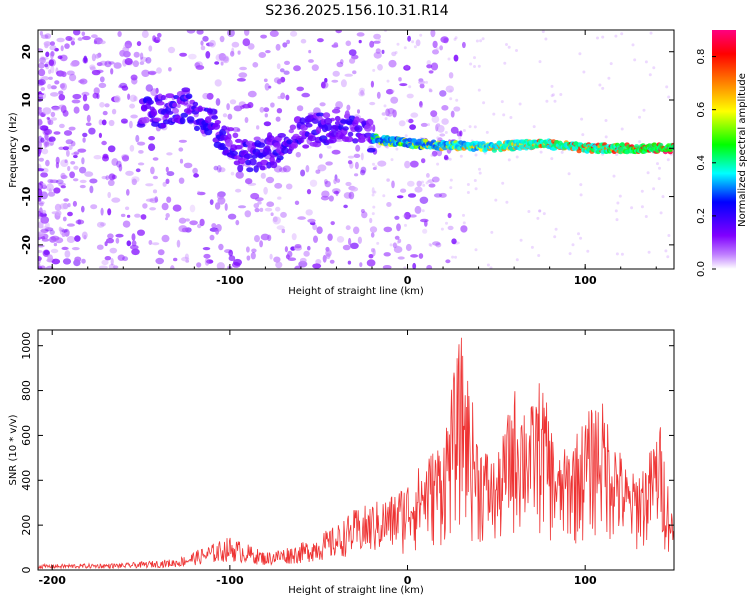 The width and height of the screenshot is (750, 600). Describe the element at coordinates (26, 435) in the screenshot. I see `y-tick-label: 600` at that location.